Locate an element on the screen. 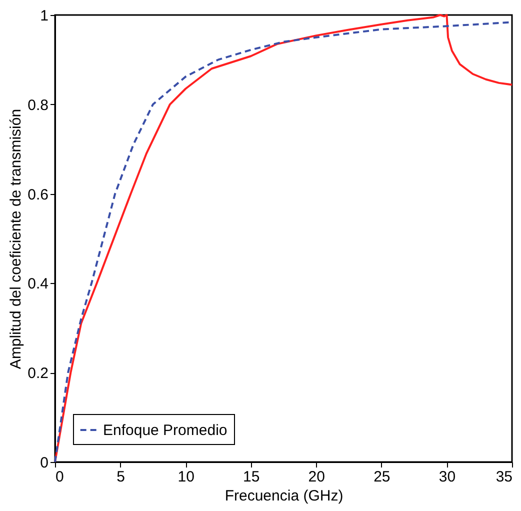 Image resolution: width=521 pixels, height=511 pixels. x-tick-label: 10 is located at coordinates (186, 477).